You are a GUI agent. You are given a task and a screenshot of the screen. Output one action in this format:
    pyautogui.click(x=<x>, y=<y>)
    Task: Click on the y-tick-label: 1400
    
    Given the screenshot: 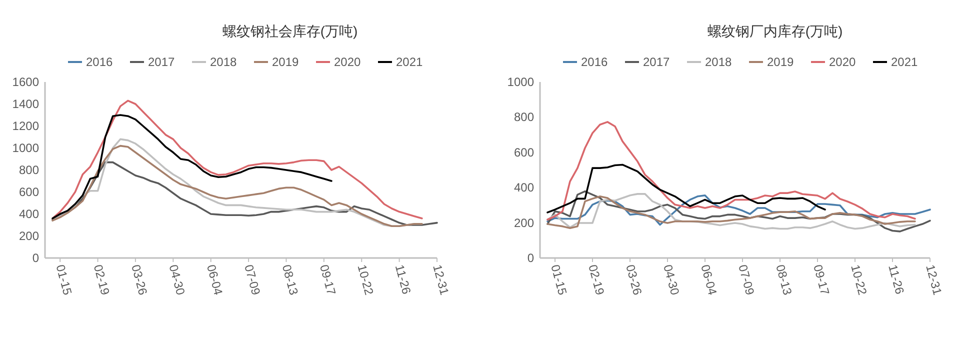 What is the action you would take?
    pyautogui.click(x=26, y=104)
    